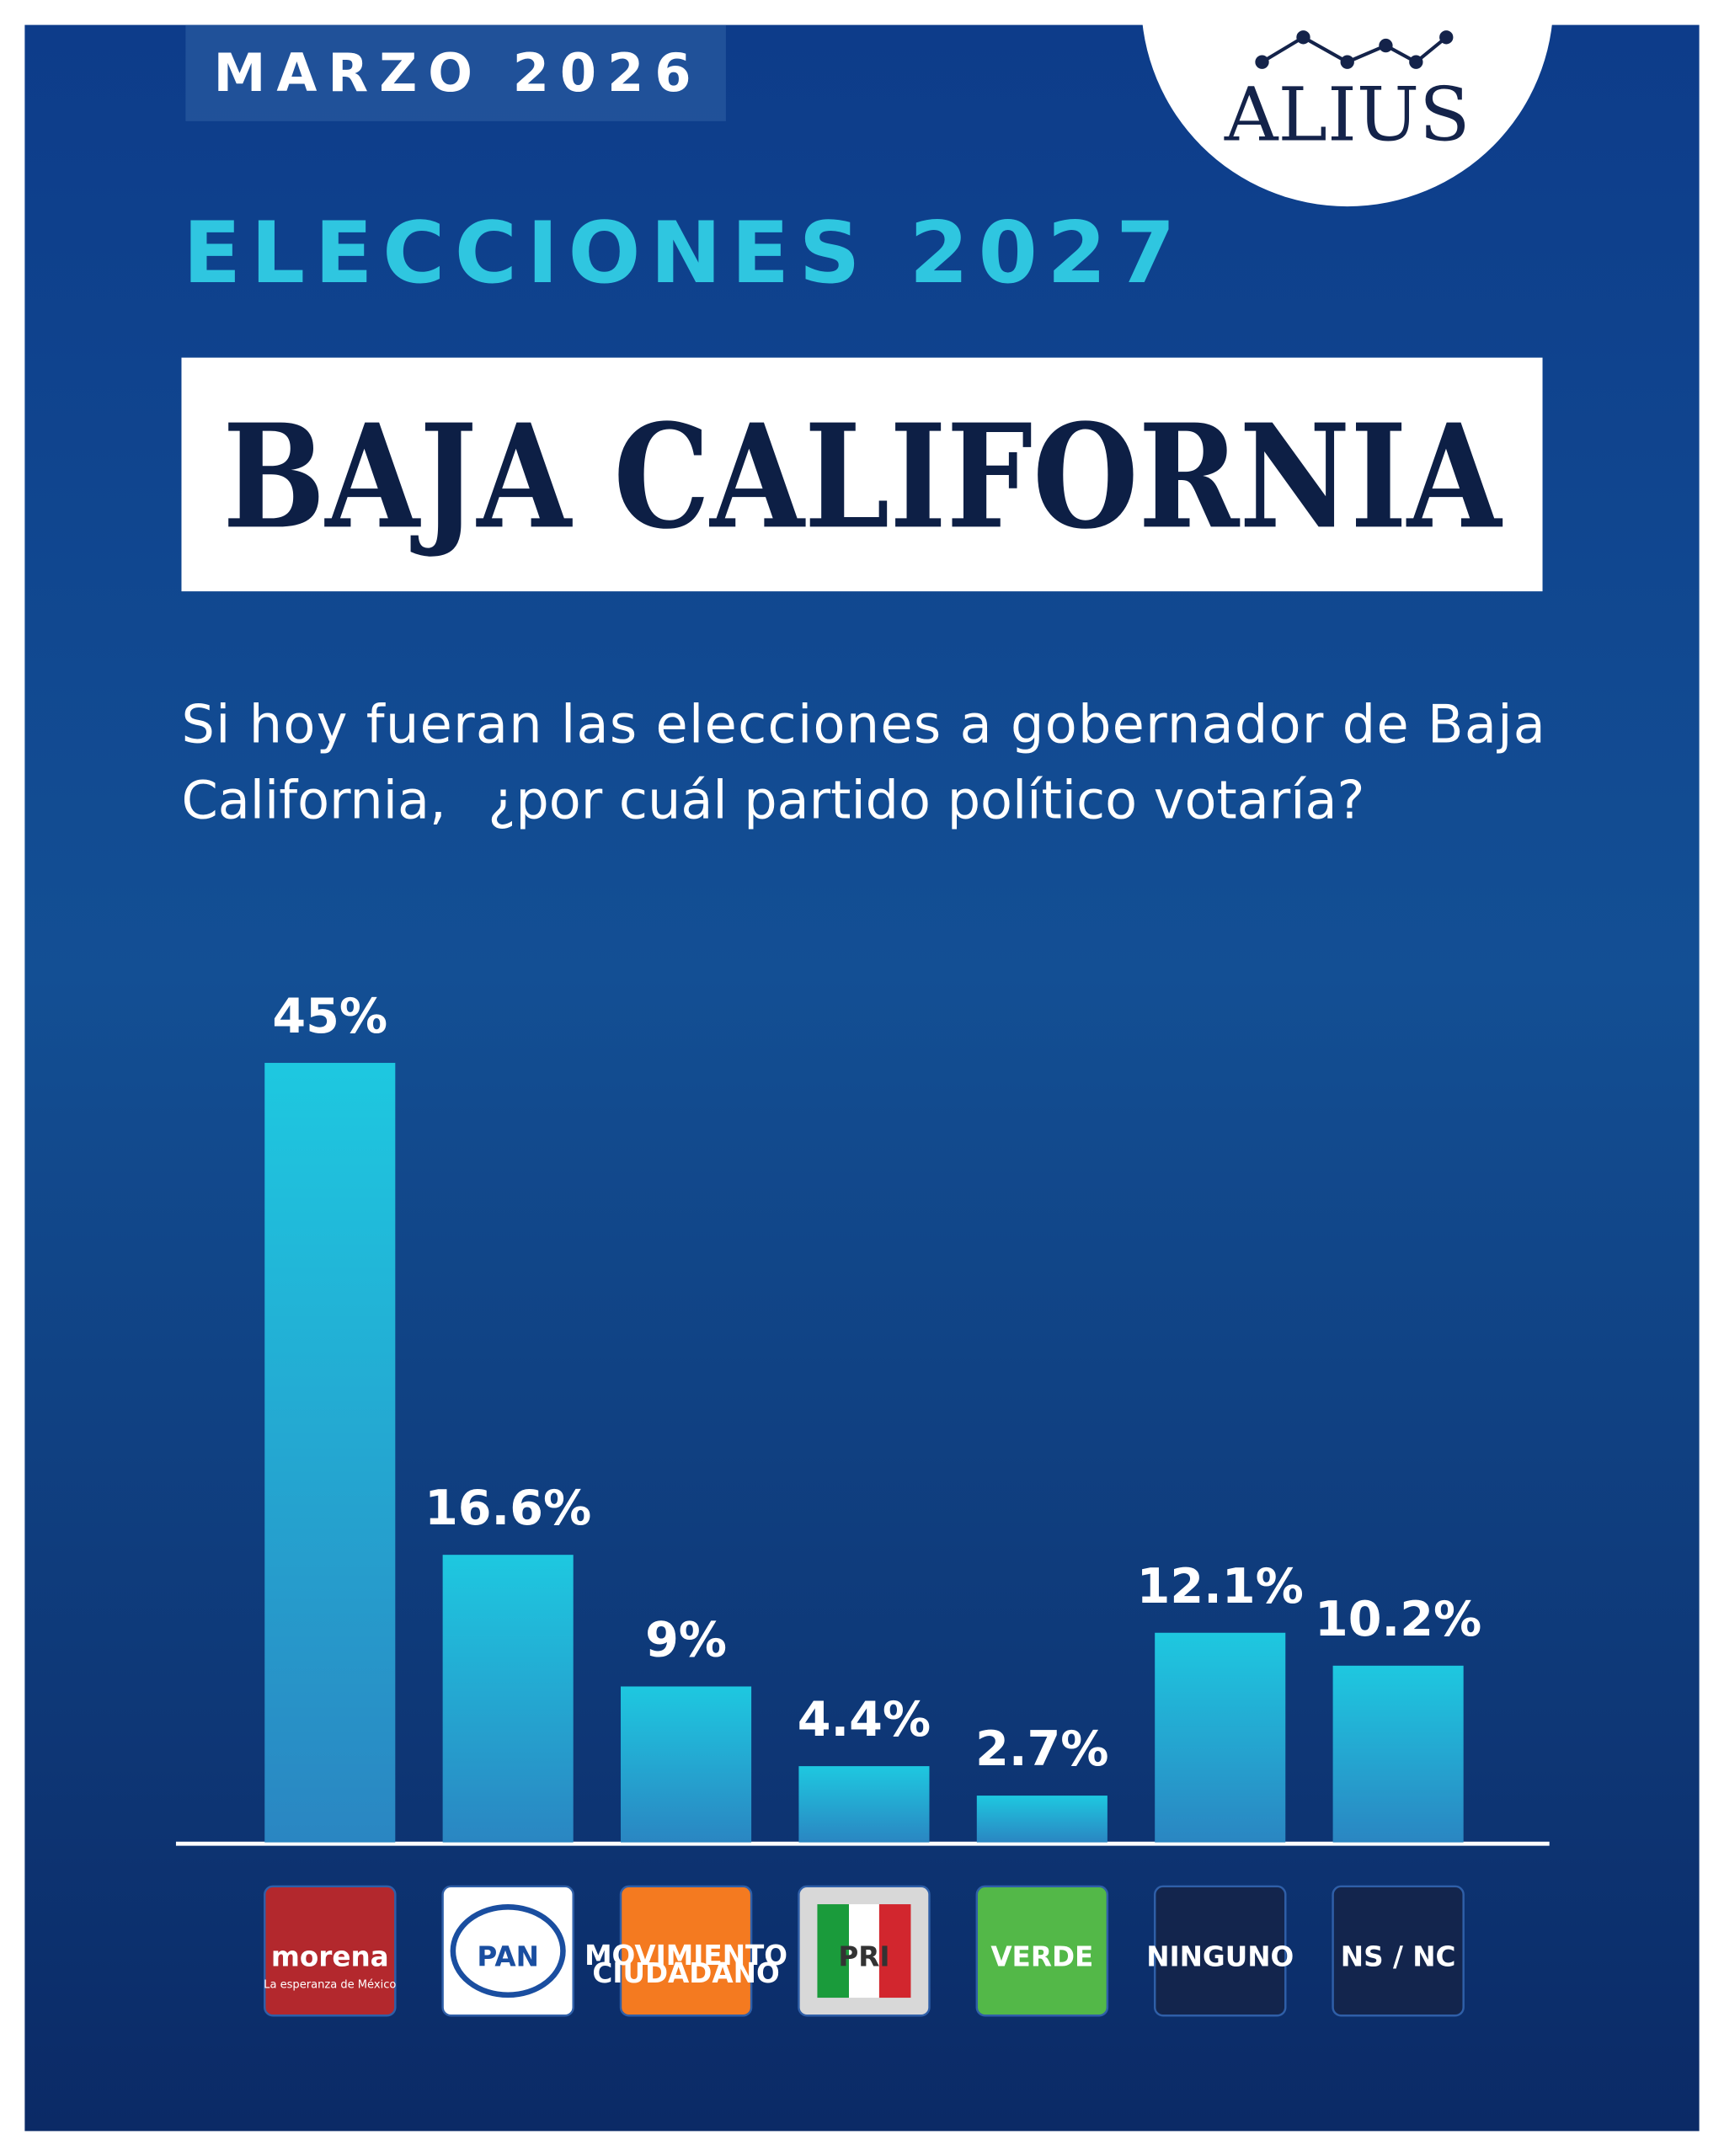 The height and width of the screenshot is (2156, 1724). What do you see at coordinates (684, 253) in the screenshot?
I see `supertitle: ELECCIONES 2027` at bounding box center [684, 253].